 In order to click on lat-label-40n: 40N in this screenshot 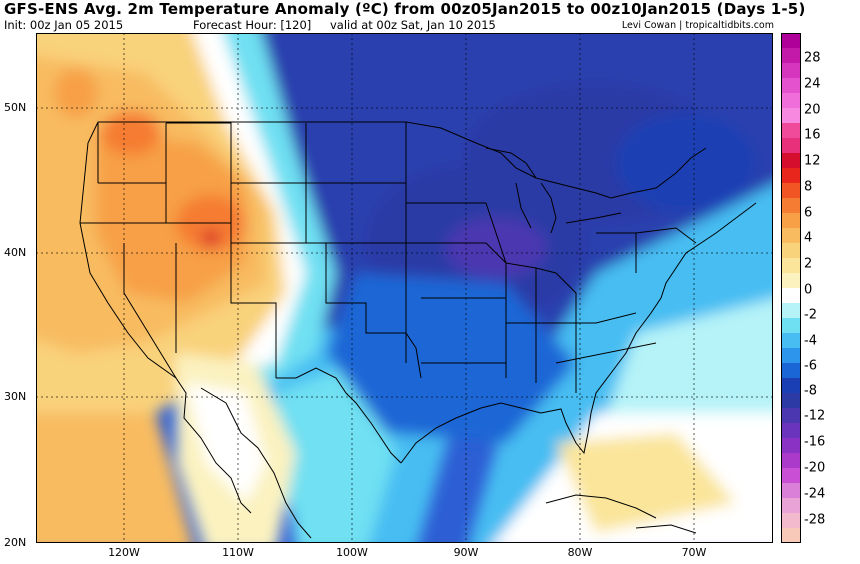, I will do `click(15, 252)`.